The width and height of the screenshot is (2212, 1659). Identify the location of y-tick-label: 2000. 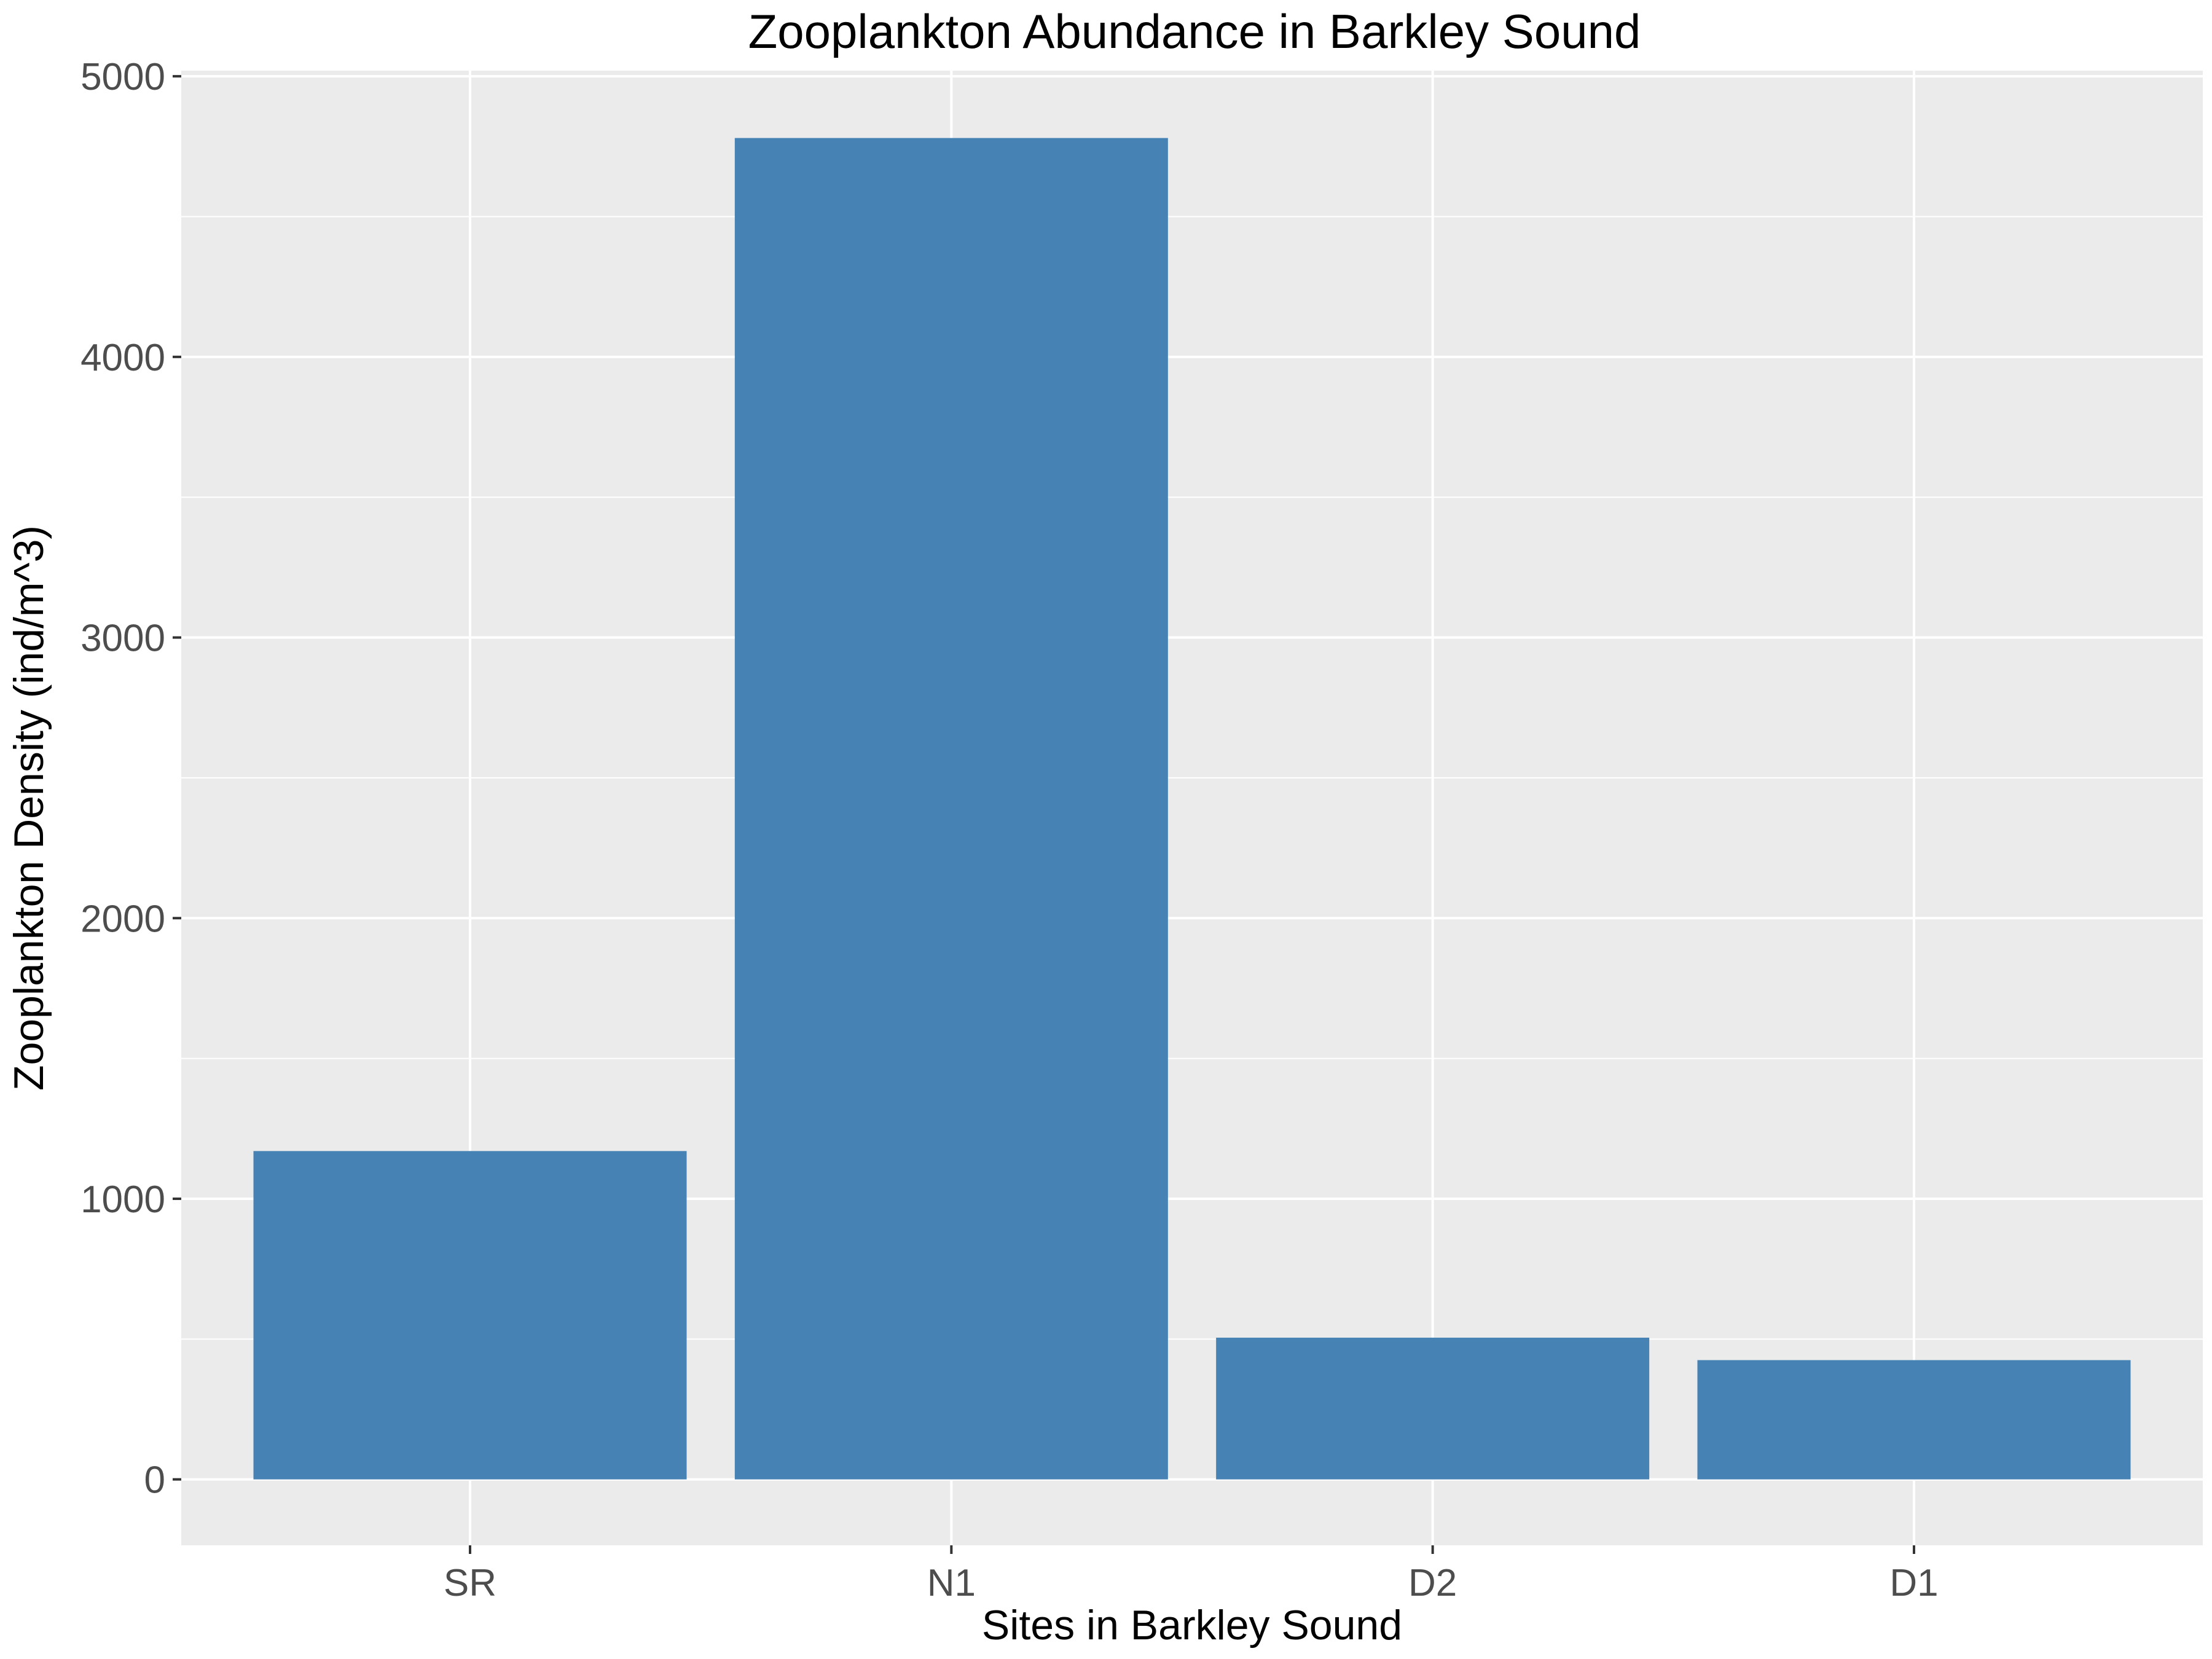
(122, 919).